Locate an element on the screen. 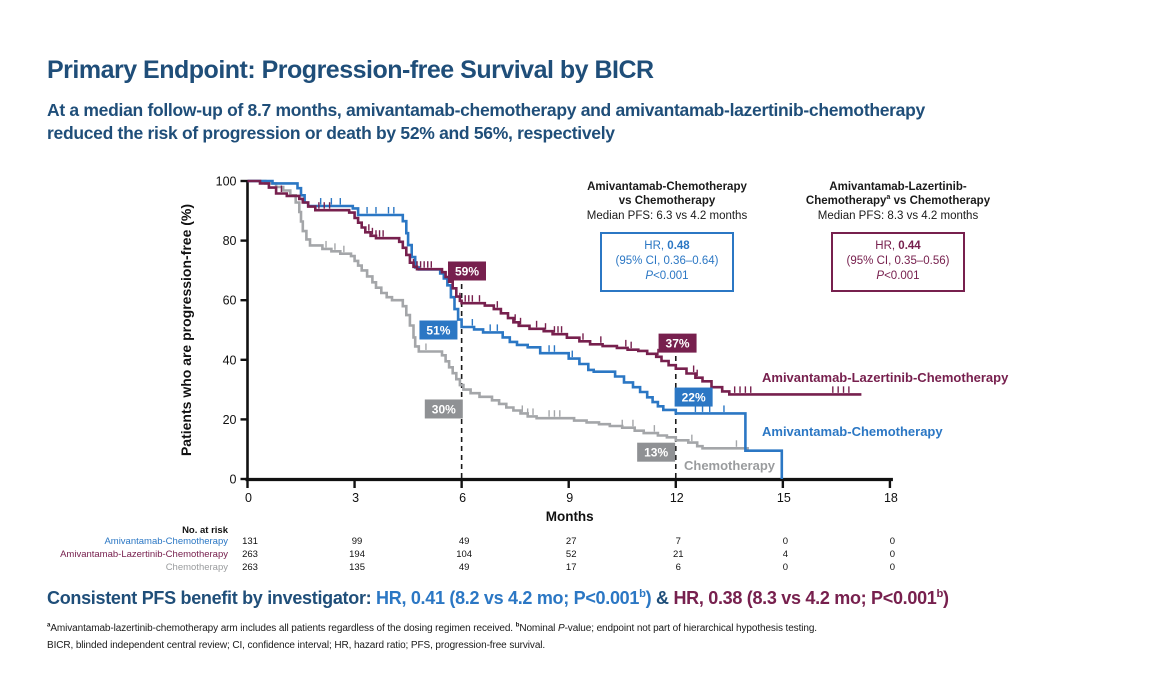  at-risk-value: 21 is located at coordinates (678, 554).